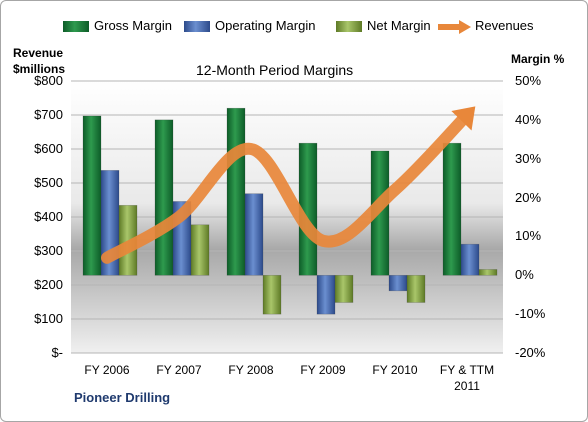 This screenshot has height=422, width=588. What do you see at coordinates (39, 61) in the screenshot?
I see `y-left-axis-title: Revenue $millions` at bounding box center [39, 61].